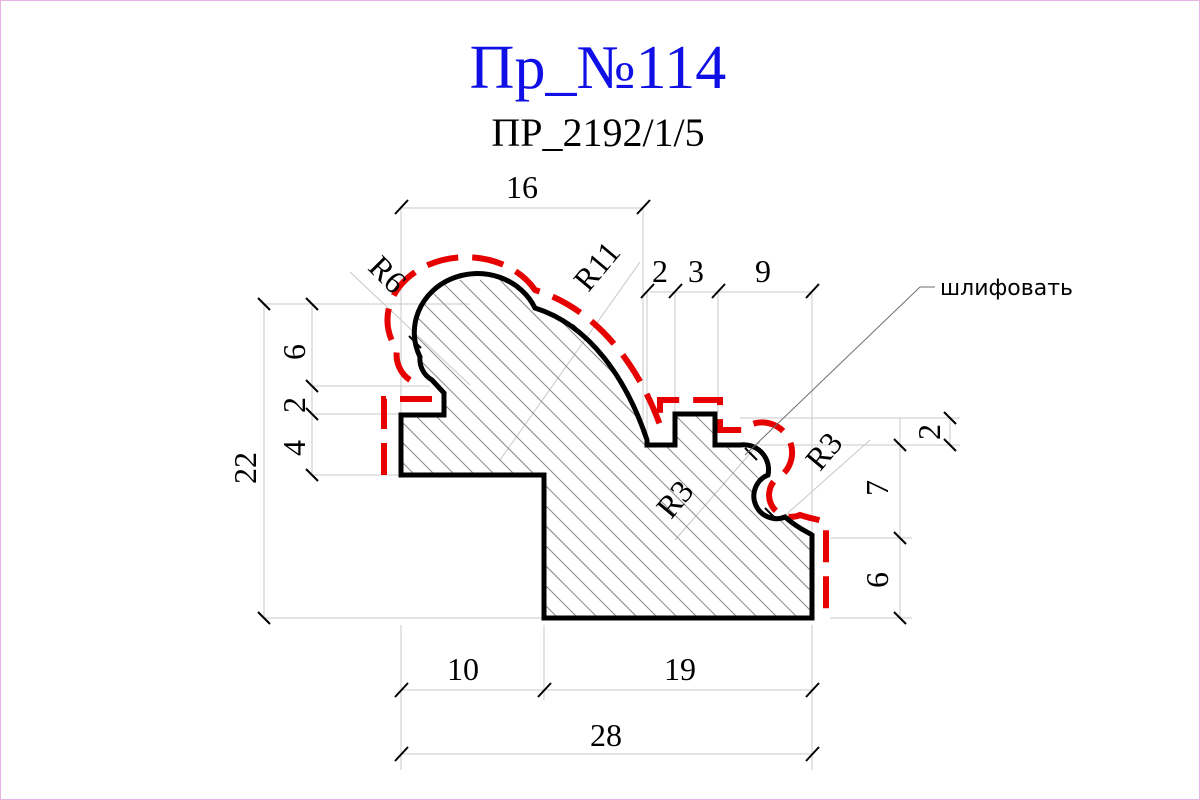 This screenshot has width=1200, height=800. Describe the element at coordinates (596, 265) in the screenshot. I see `radius-r11: R11` at that location.